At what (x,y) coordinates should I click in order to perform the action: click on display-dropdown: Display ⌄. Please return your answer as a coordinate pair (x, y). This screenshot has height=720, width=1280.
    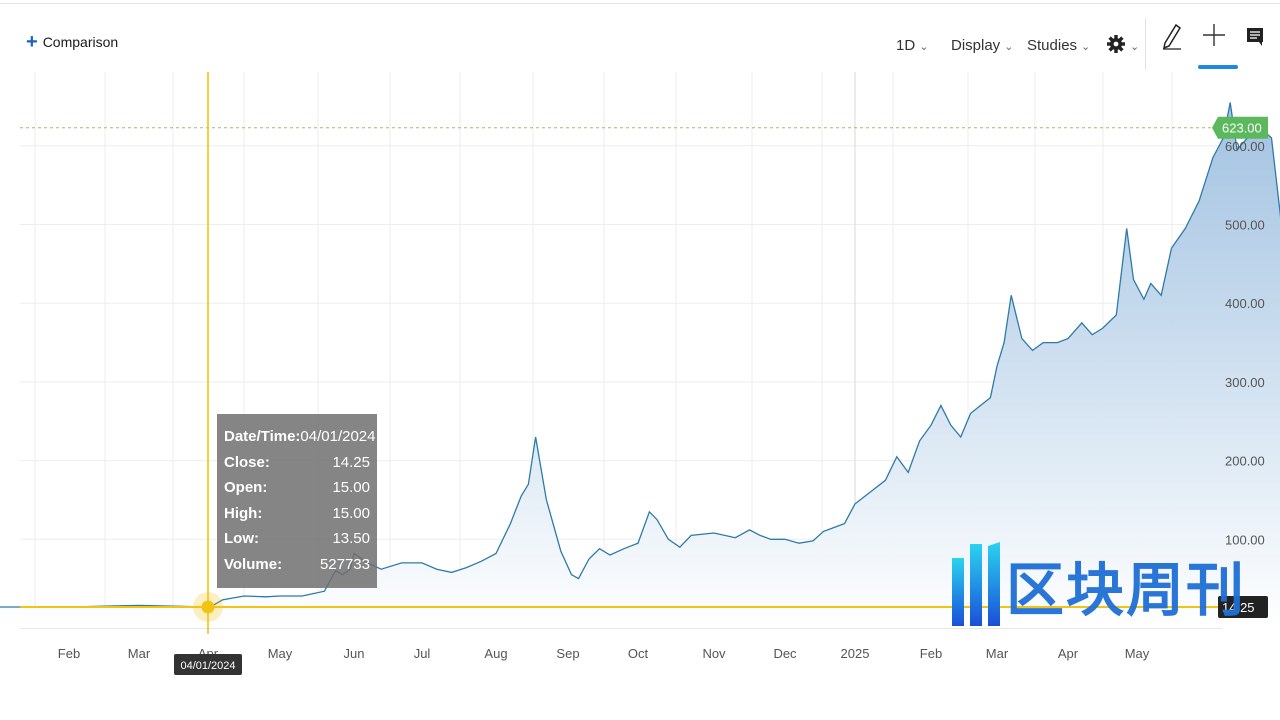
    Looking at the image, I should click on (982, 42).